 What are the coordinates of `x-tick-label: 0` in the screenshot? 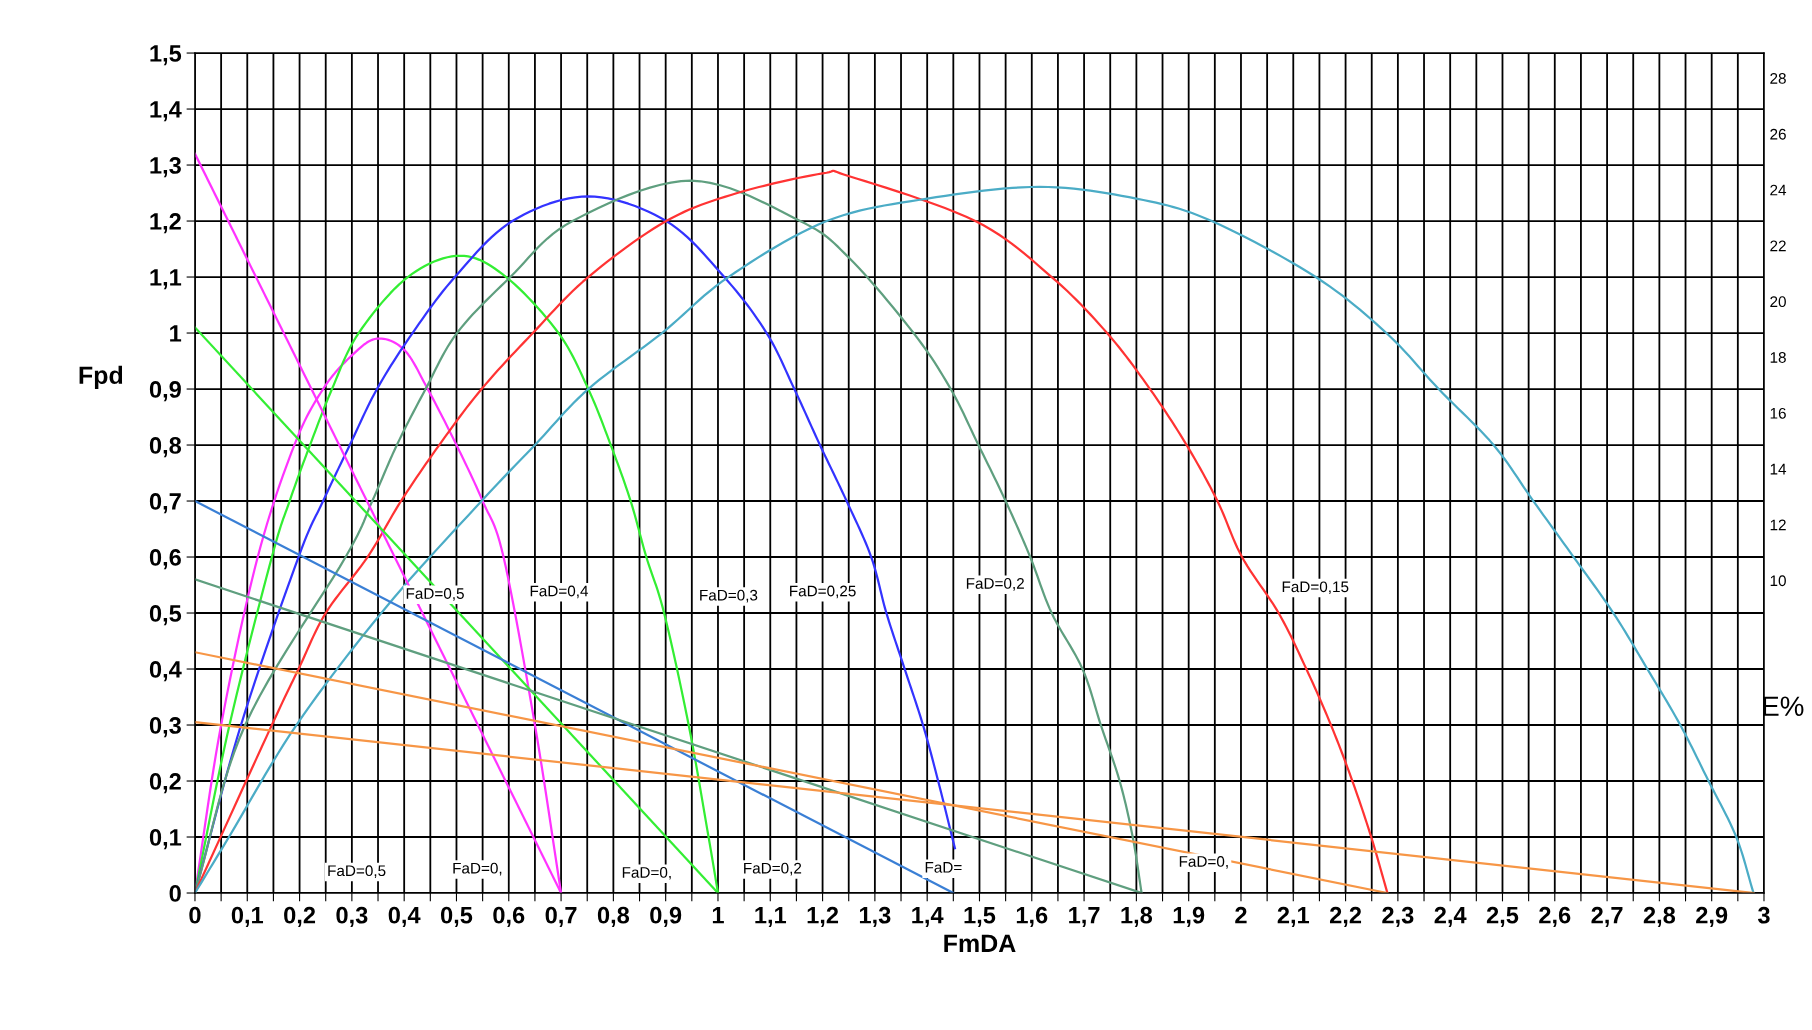 It's located at (195, 915).